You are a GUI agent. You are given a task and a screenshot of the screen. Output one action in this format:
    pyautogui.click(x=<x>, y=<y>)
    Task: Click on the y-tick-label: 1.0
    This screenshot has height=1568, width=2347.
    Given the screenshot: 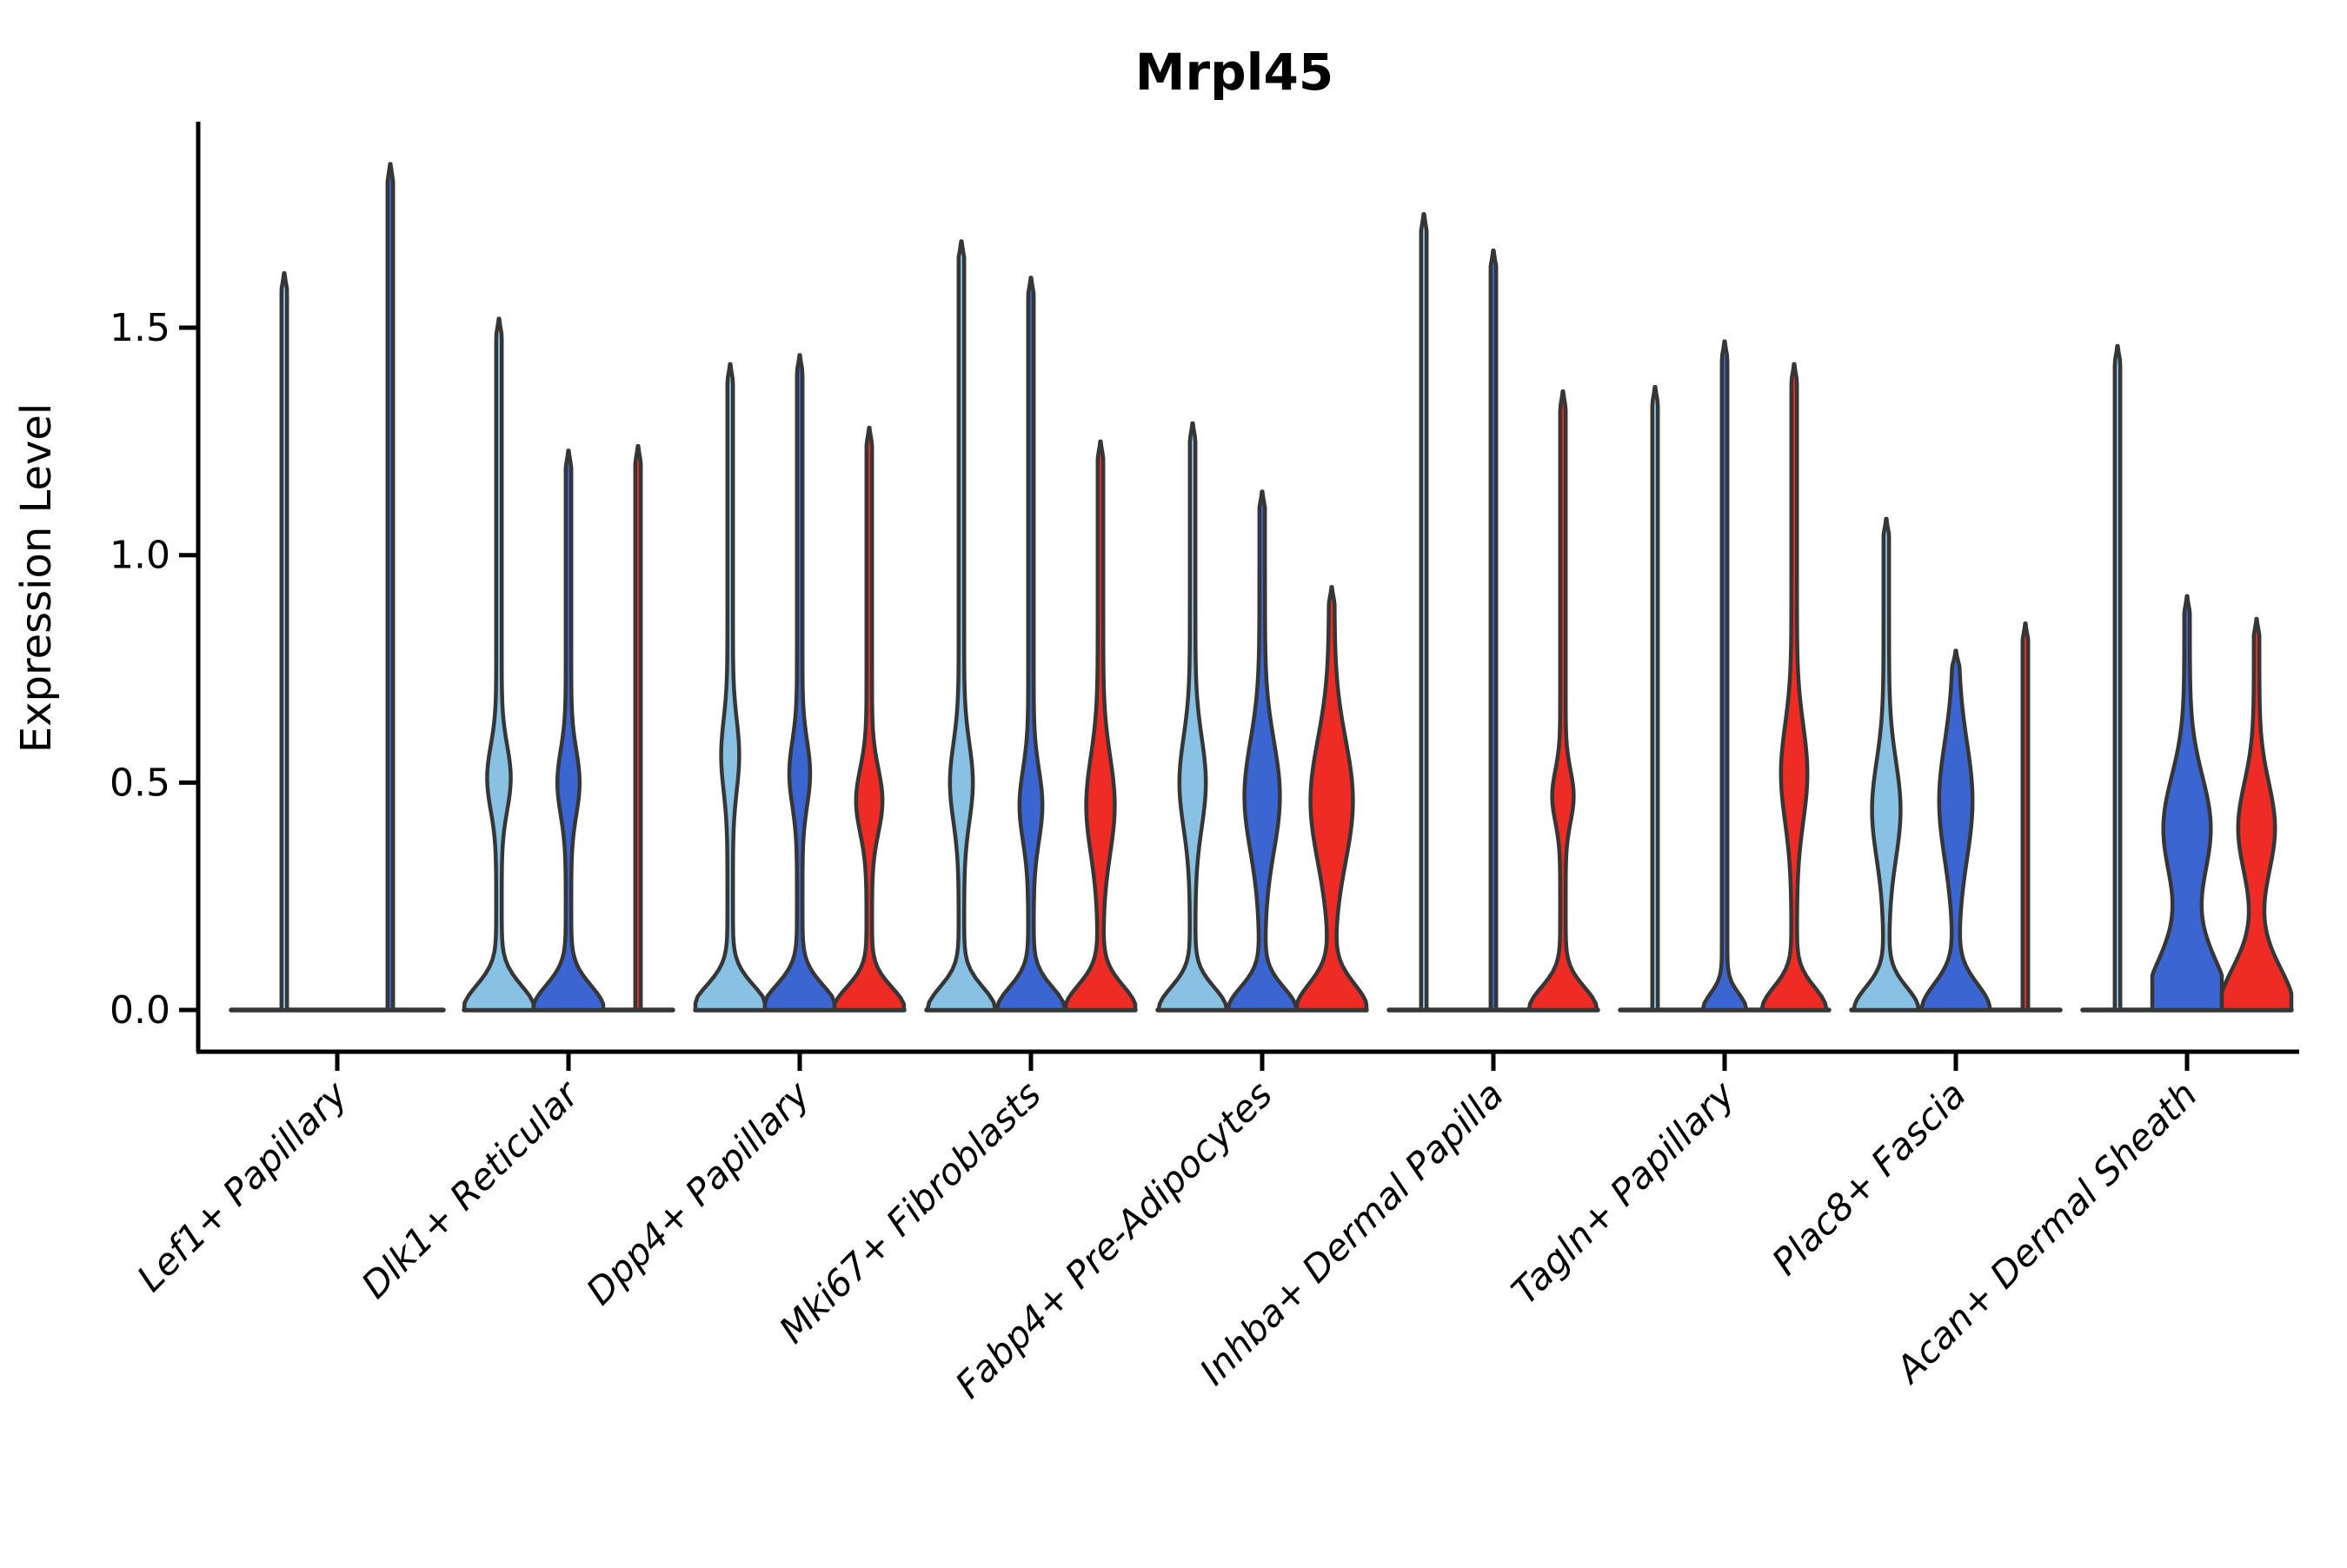 What is the action you would take?
    pyautogui.click(x=140, y=556)
    